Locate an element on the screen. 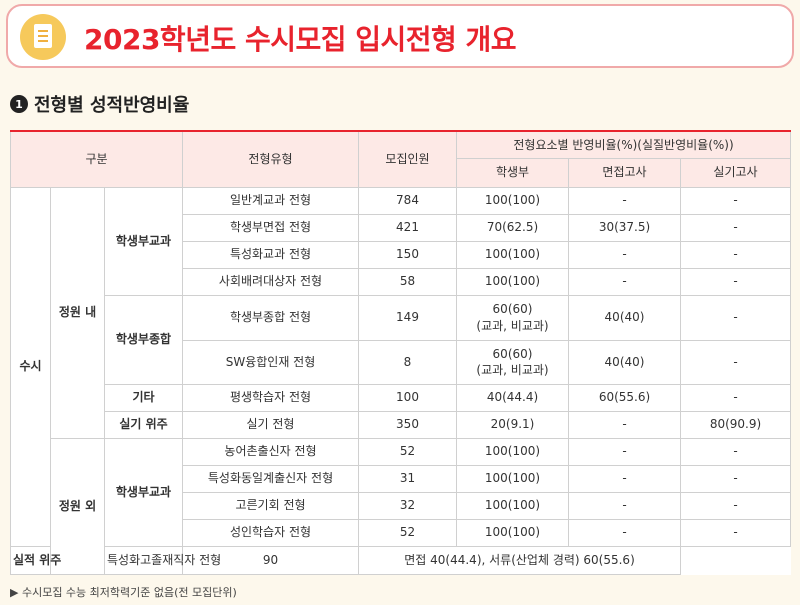  cell-quota: 8 is located at coordinates (407, 362).